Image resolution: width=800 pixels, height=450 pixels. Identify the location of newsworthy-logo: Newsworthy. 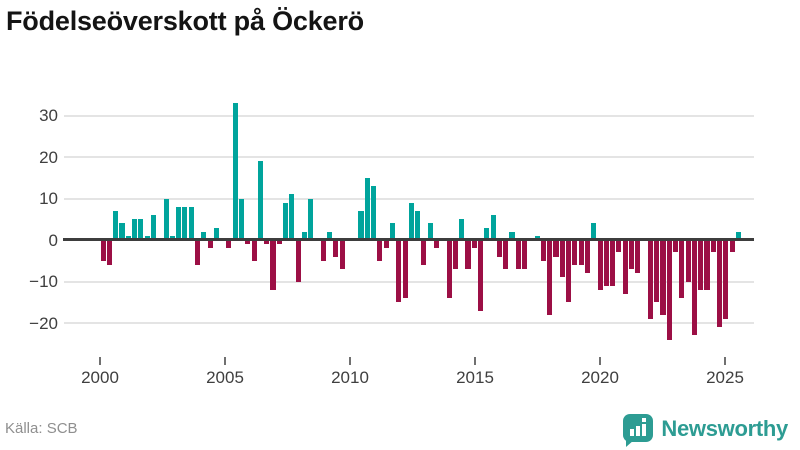
(705, 429).